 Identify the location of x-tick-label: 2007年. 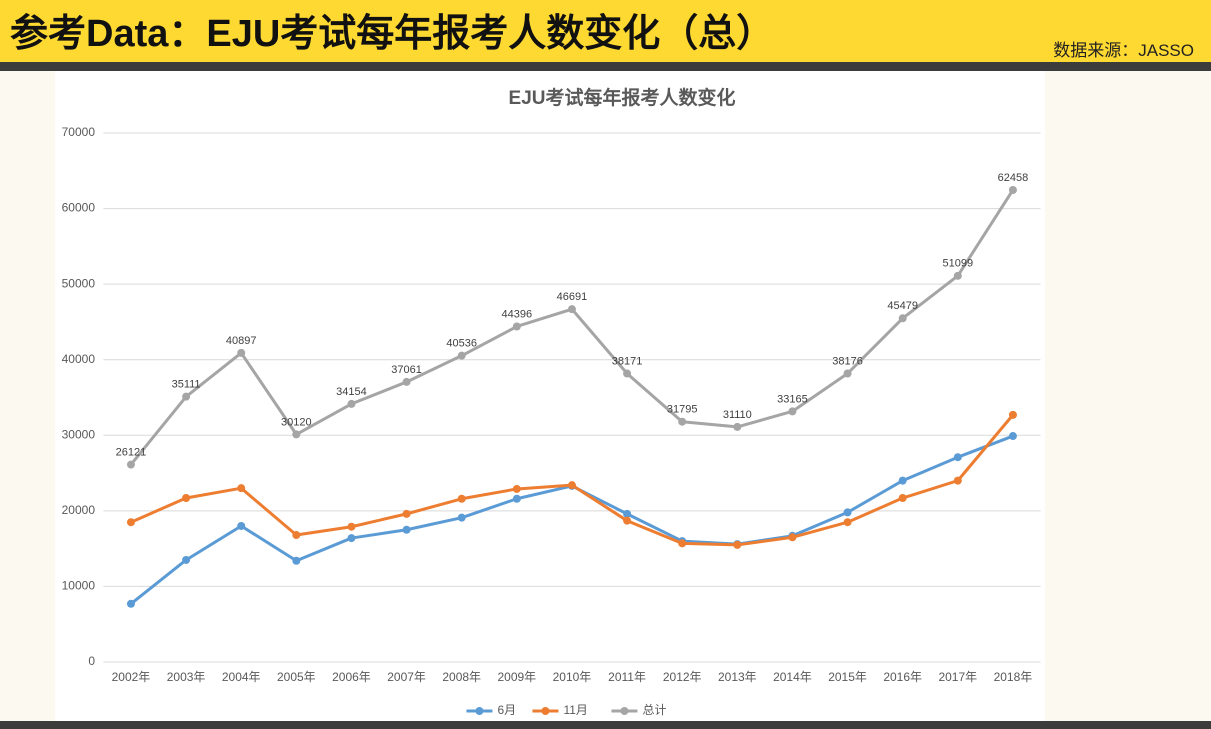
(406, 677).